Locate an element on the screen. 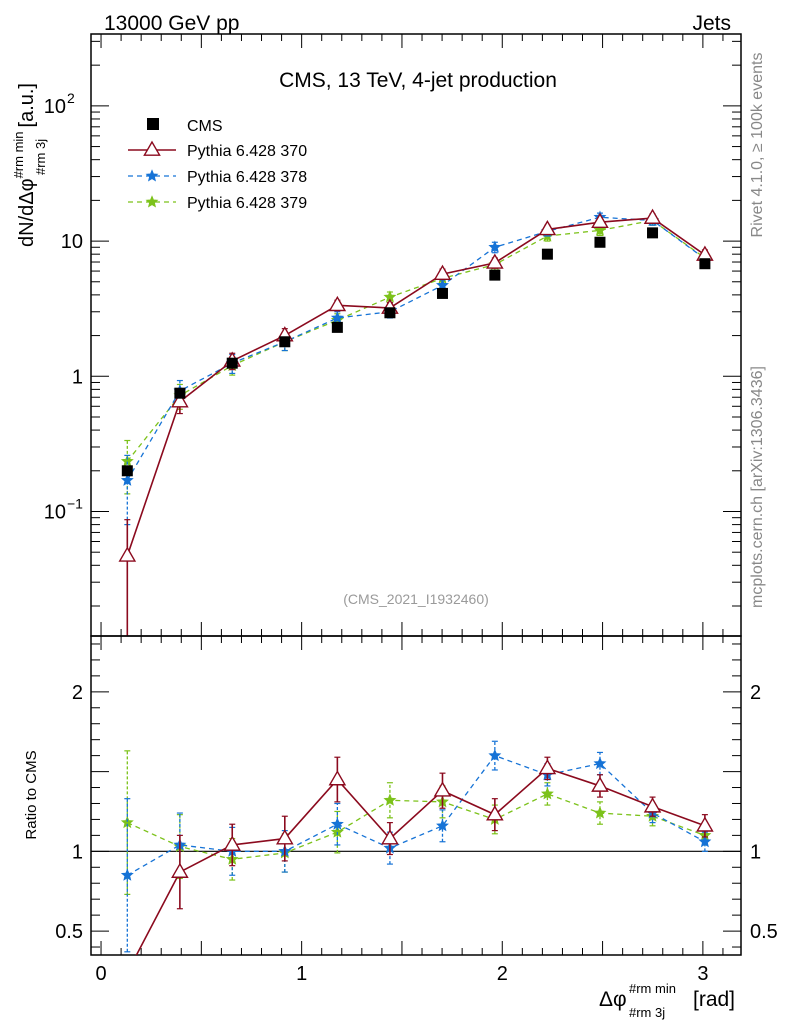  main-ylabel: dN/dΔφ#rm min [a.u.] #rm 3j is located at coordinates (29, 165).